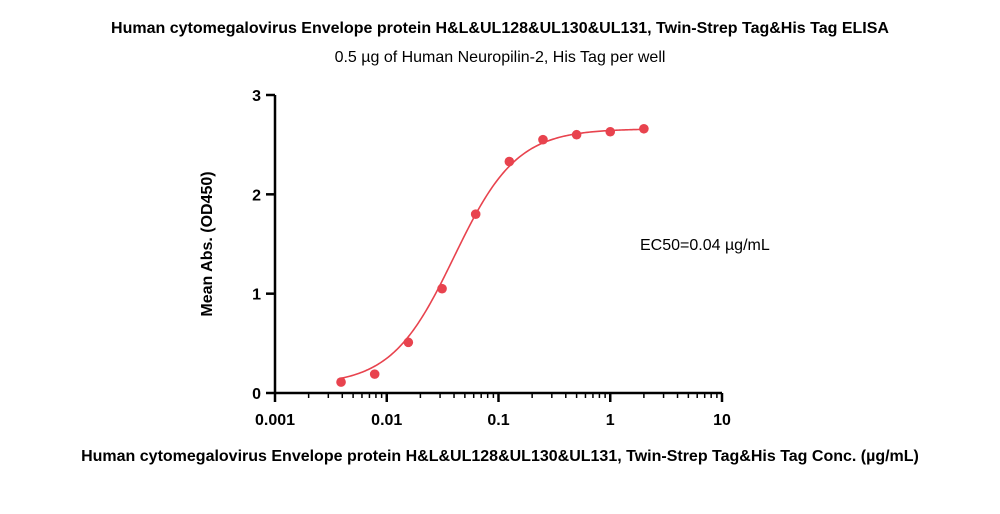 This screenshot has width=1000, height=514. Describe the element at coordinates (610, 420) in the screenshot. I see `x-tick-label-1: 1` at that location.